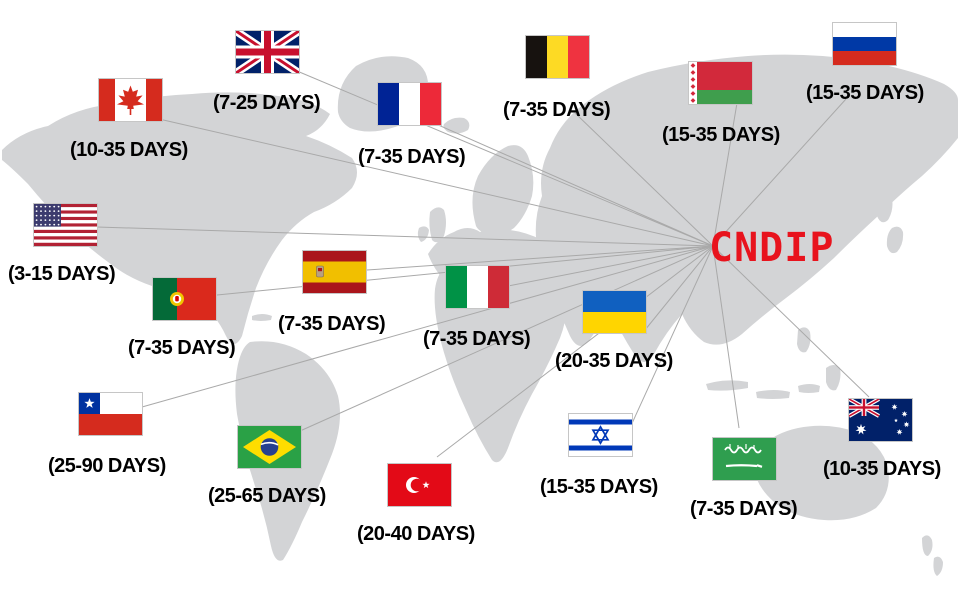 This screenshot has width=960, height=600. What do you see at coordinates (882, 469) in the screenshot?
I see `shipping-days-australia: (10-35 DAYS)` at bounding box center [882, 469].